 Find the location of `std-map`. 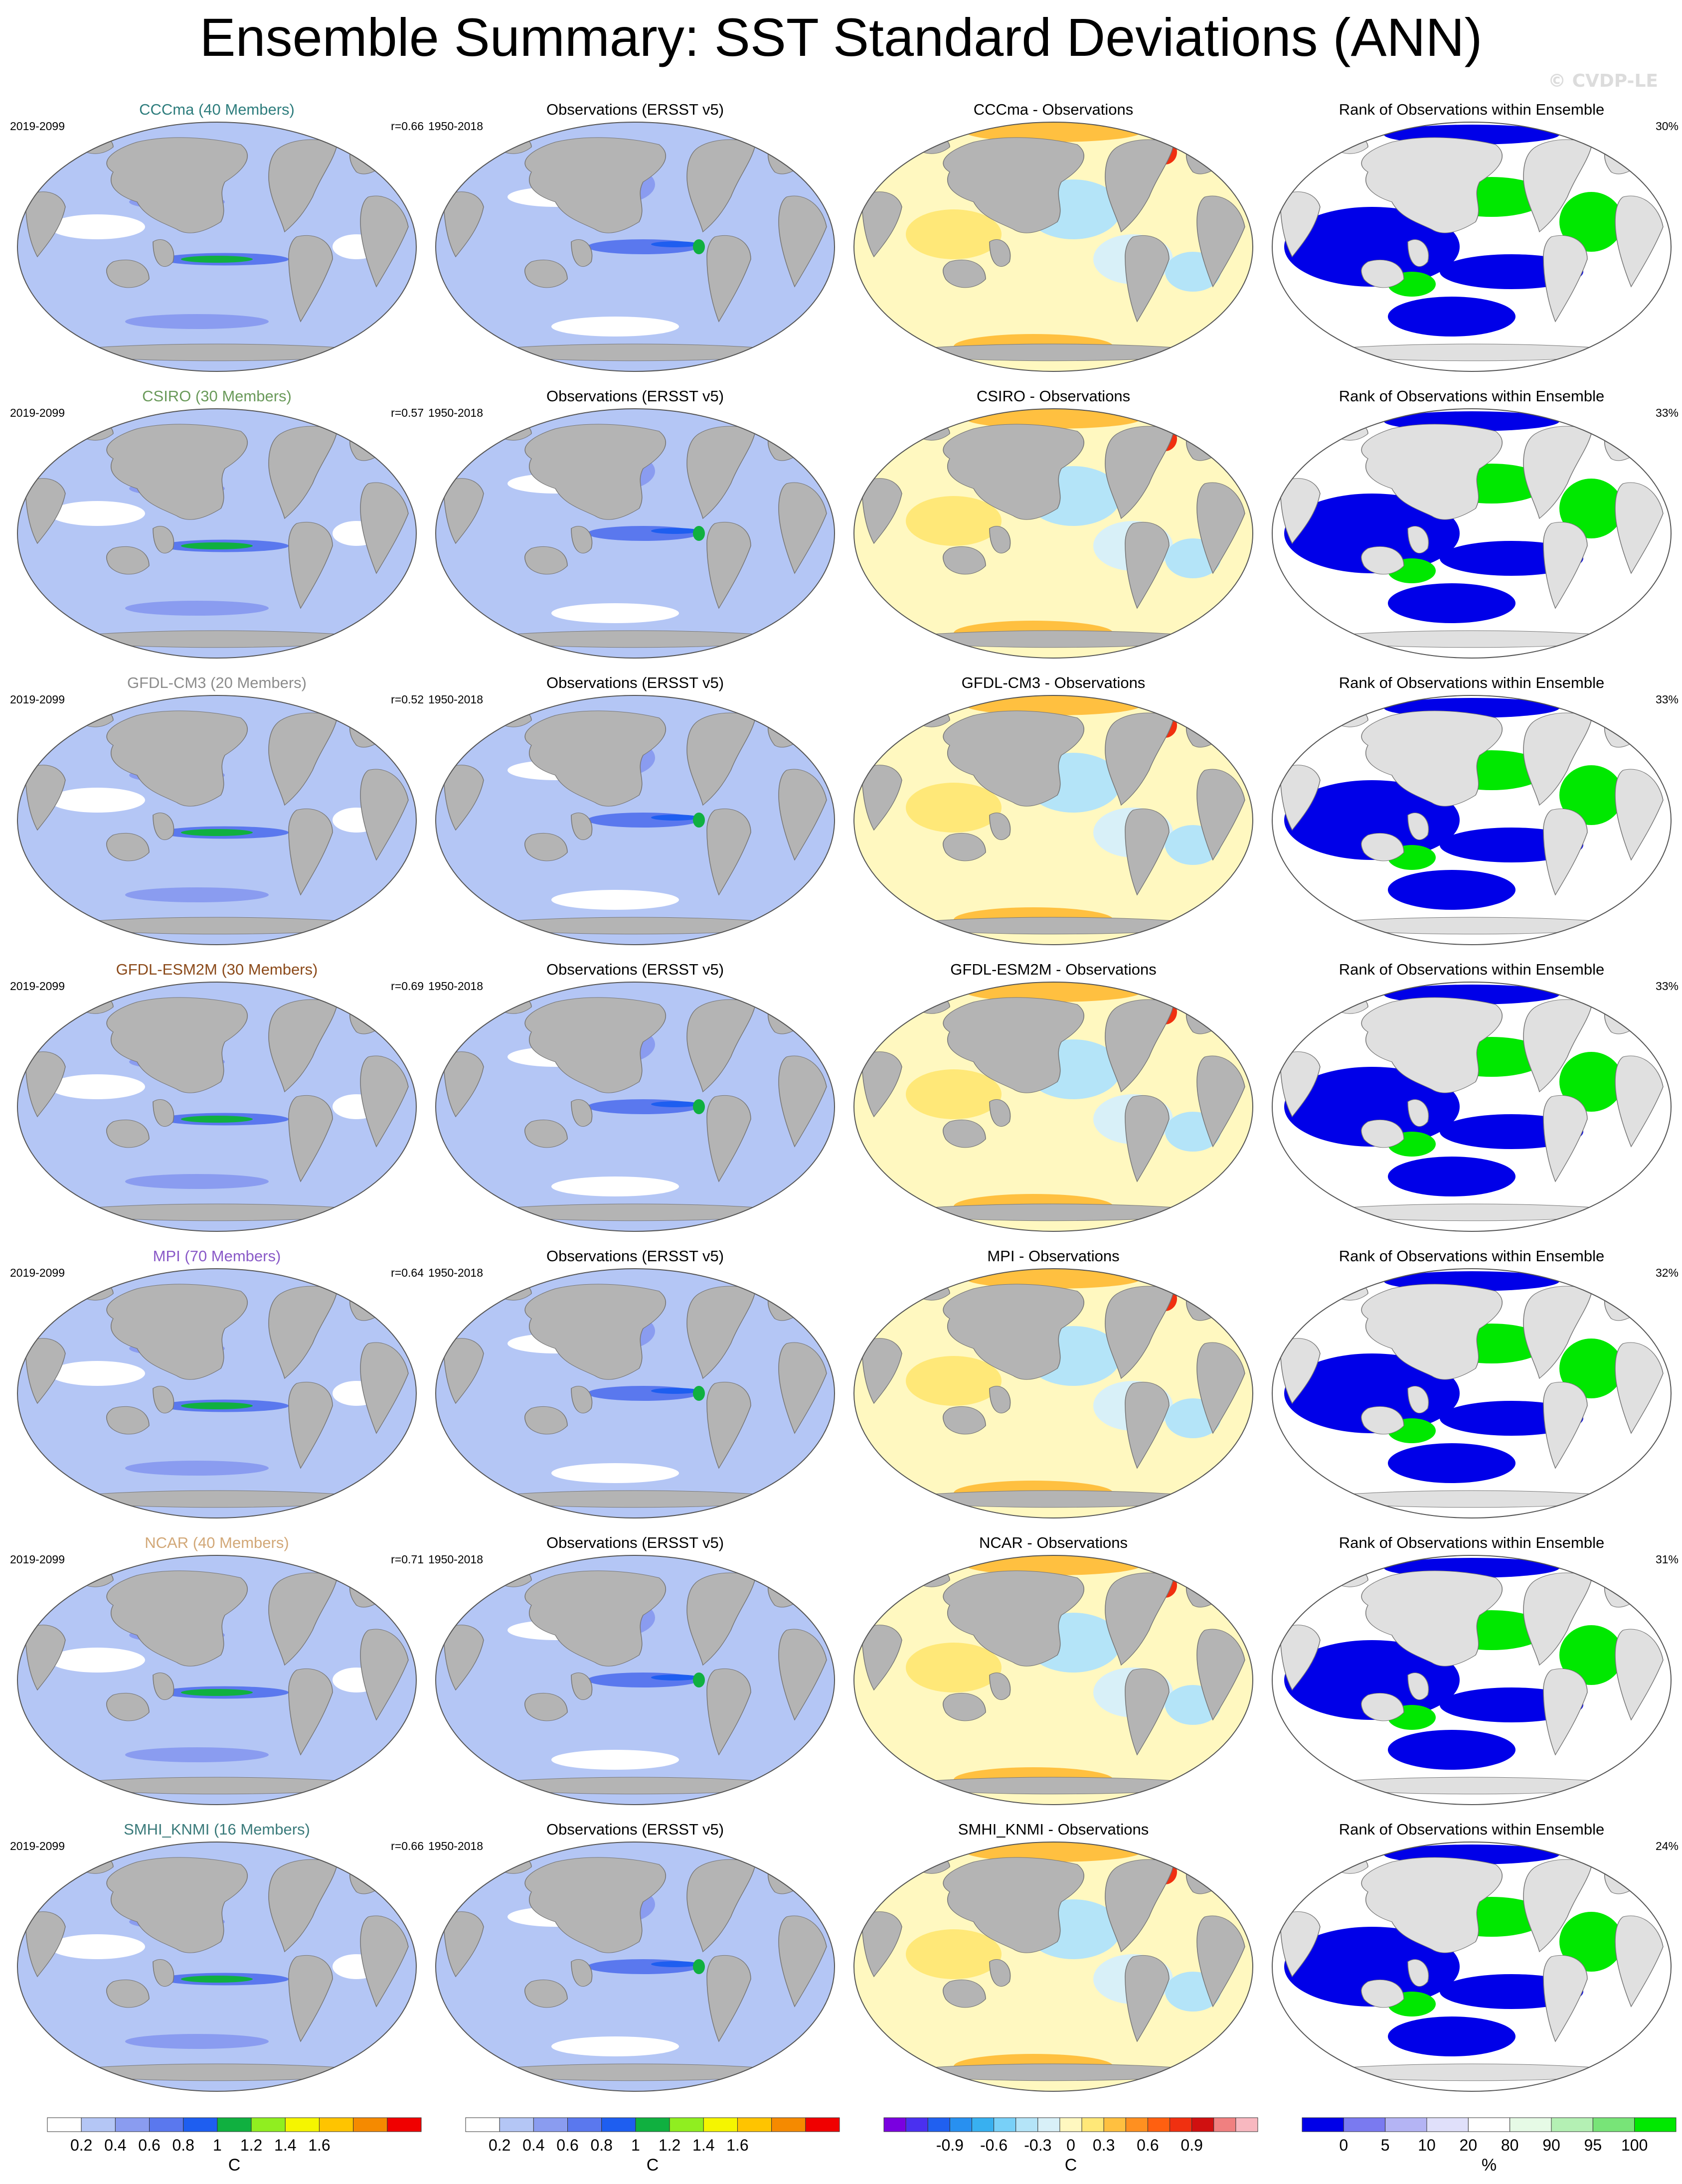

std-map is located at coordinates (217, 533).